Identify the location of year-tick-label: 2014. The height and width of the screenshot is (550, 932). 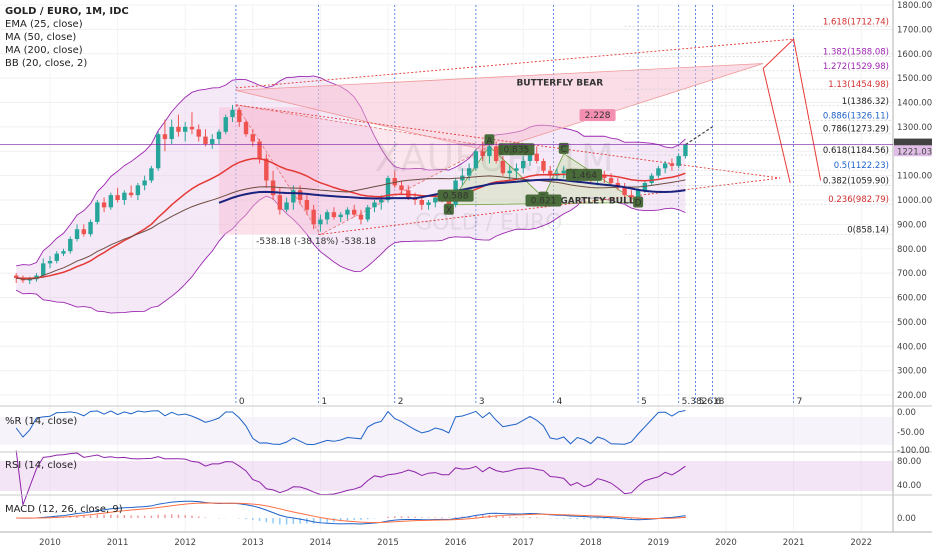
(321, 543).